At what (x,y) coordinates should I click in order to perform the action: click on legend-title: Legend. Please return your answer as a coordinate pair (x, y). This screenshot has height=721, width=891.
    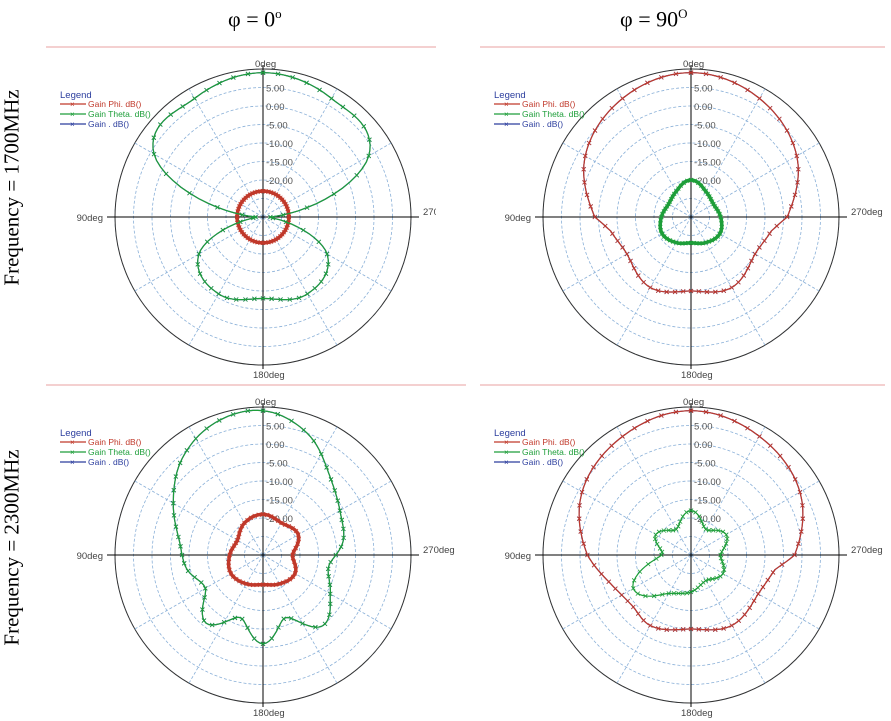
    Looking at the image, I should click on (76, 95).